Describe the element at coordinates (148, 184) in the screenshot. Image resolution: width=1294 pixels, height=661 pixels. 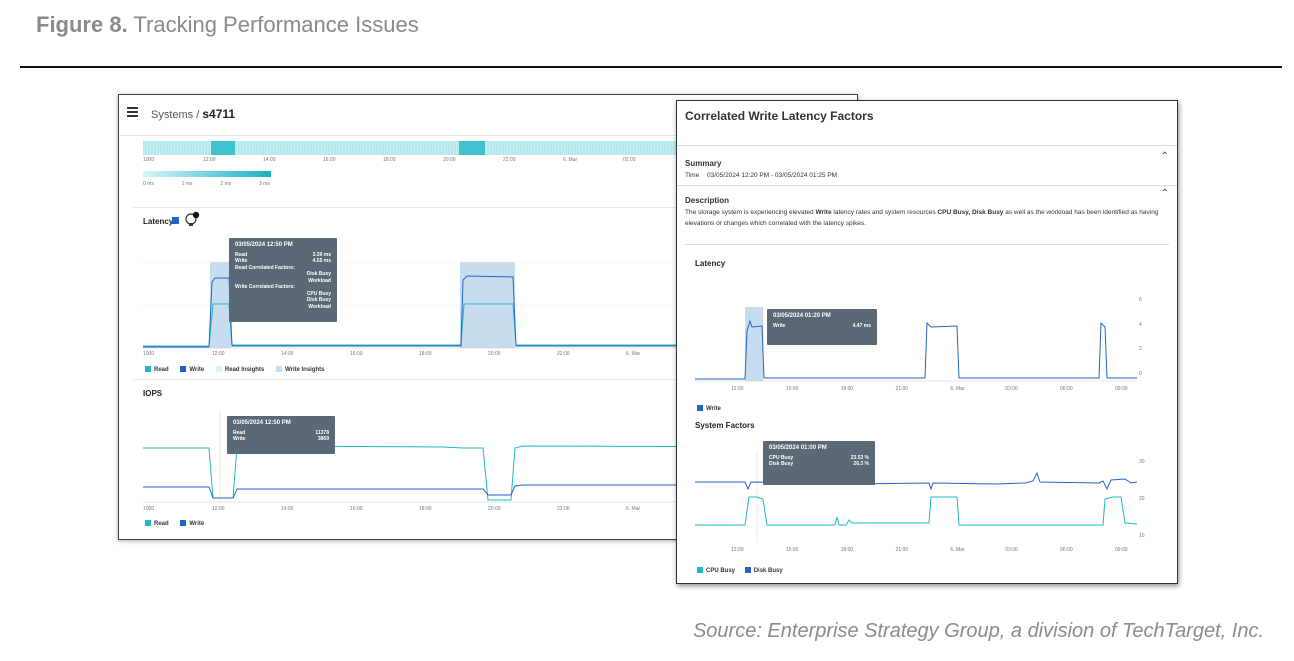
I see `axis-tick-label: 0 ms` at that location.